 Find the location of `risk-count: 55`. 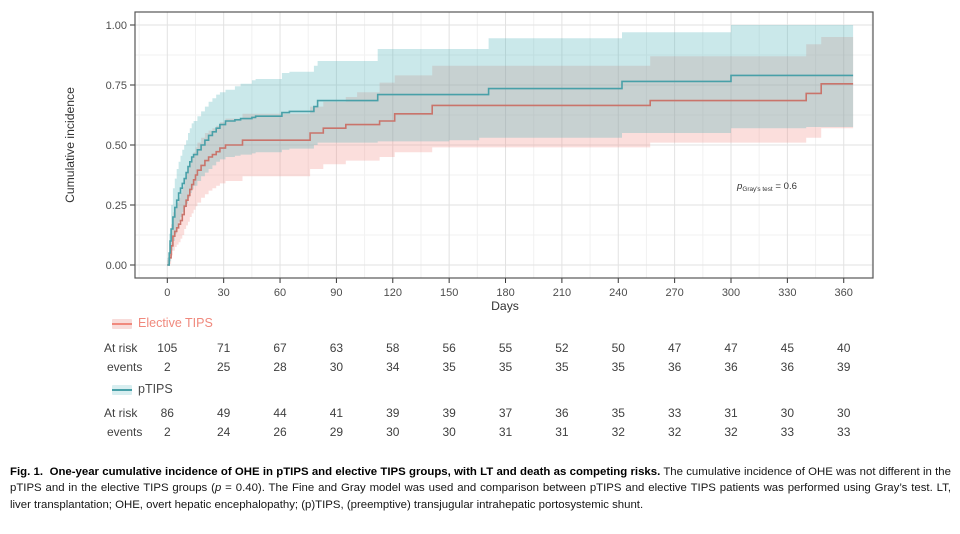

risk-count: 55 is located at coordinates (505, 348).